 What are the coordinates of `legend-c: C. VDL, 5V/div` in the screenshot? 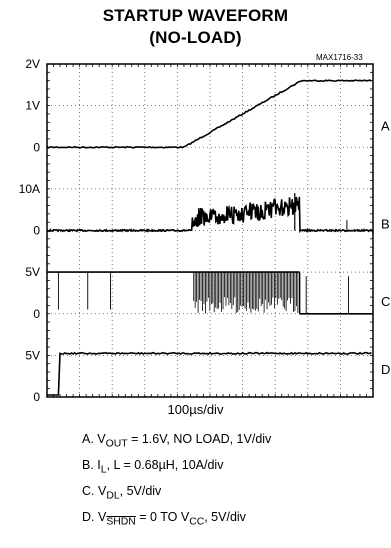 It's located at (122, 493).